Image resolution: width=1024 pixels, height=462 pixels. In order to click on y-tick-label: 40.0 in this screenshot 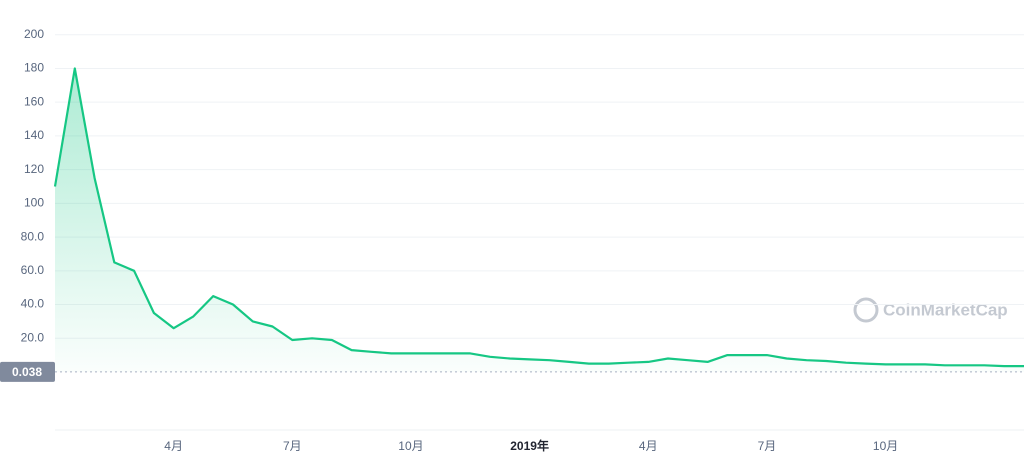, I will do `click(33, 304)`.